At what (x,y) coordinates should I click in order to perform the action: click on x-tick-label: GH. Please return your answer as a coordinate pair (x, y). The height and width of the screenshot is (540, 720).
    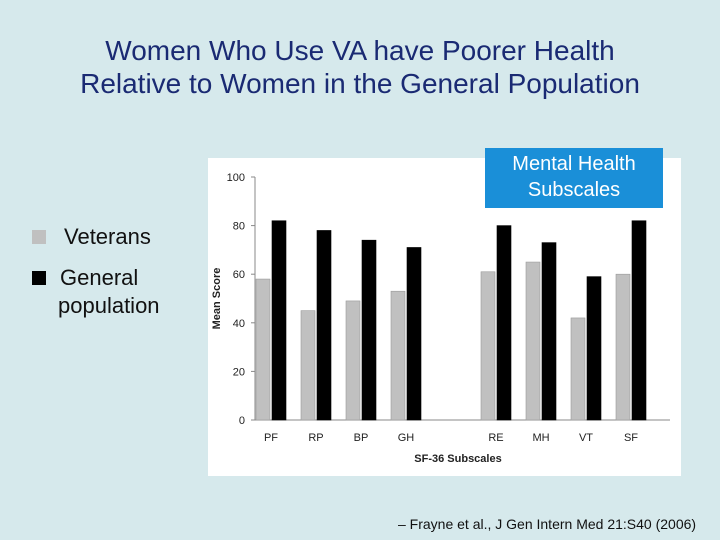
    Looking at the image, I should click on (406, 438).